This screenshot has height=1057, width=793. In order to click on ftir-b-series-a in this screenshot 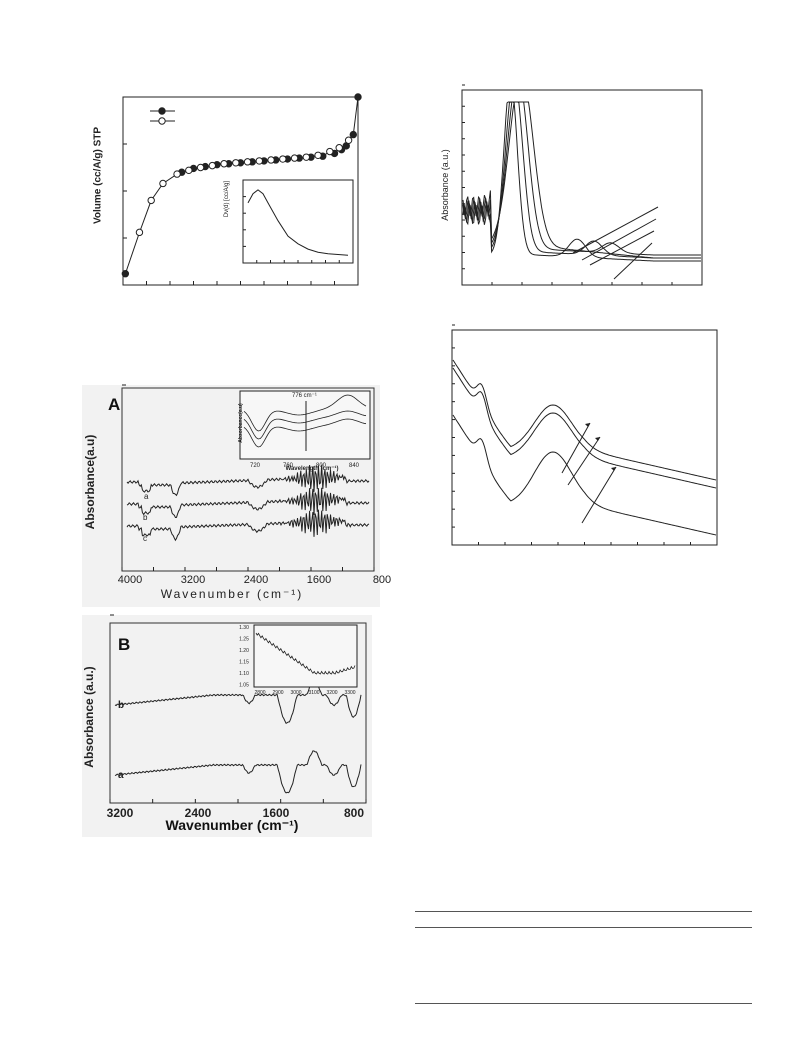, I will do `click(238, 772)`.